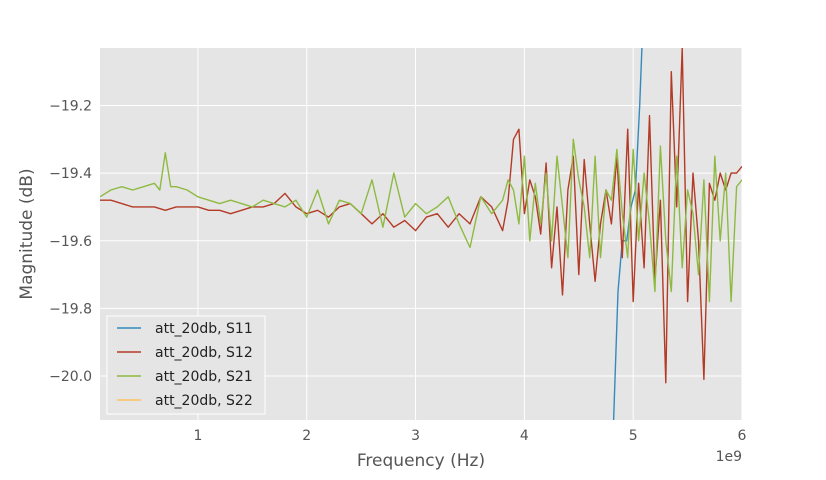 The height and width of the screenshot is (480, 826). I want to click on x-axis-label: Frequency (Hz), so click(421, 461).